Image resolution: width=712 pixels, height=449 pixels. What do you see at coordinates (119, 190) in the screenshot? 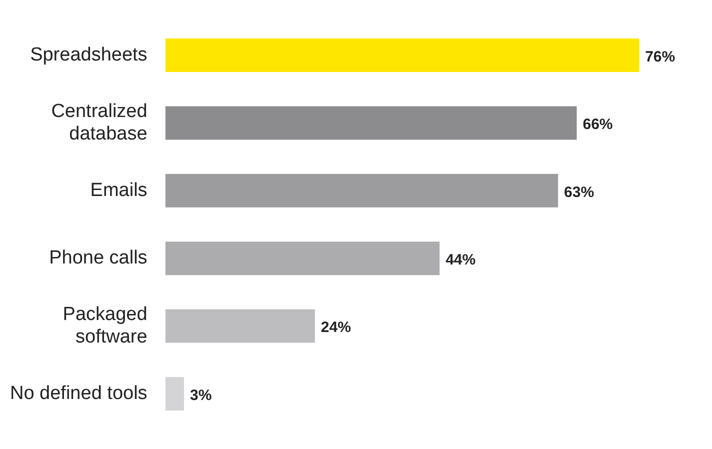
I see `y-tick-label: Emails` at bounding box center [119, 190].